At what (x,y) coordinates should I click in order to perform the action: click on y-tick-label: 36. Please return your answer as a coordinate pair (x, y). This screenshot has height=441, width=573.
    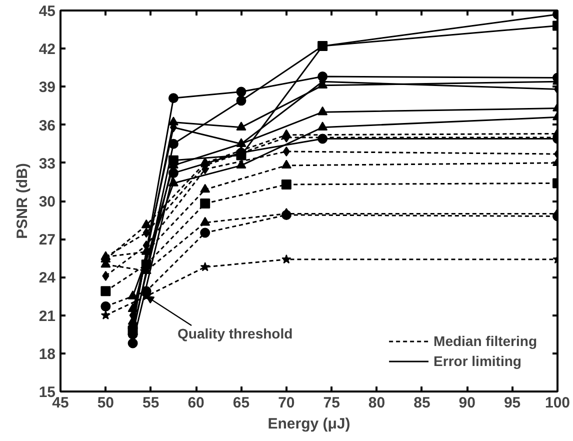
    Looking at the image, I should click on (47, 125).